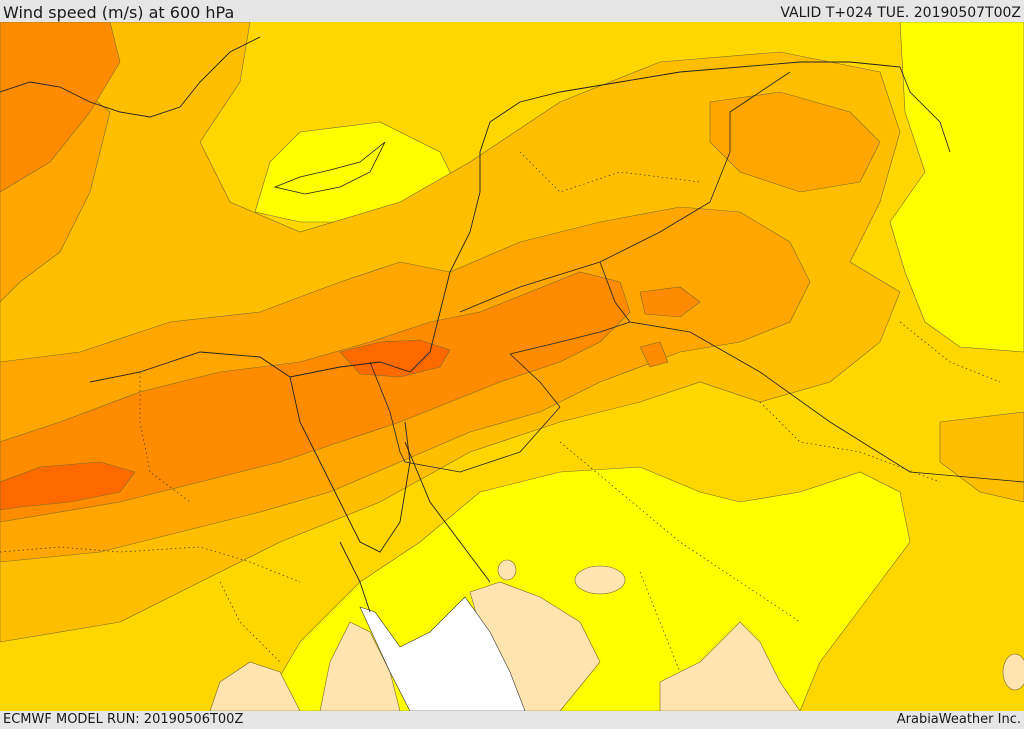 The height and width of the screenshot is (729, 1024). Describe the element at coordinates (958, 719) in the screenshot. I see `credit: ArabiaWeather Inc.` at that location.